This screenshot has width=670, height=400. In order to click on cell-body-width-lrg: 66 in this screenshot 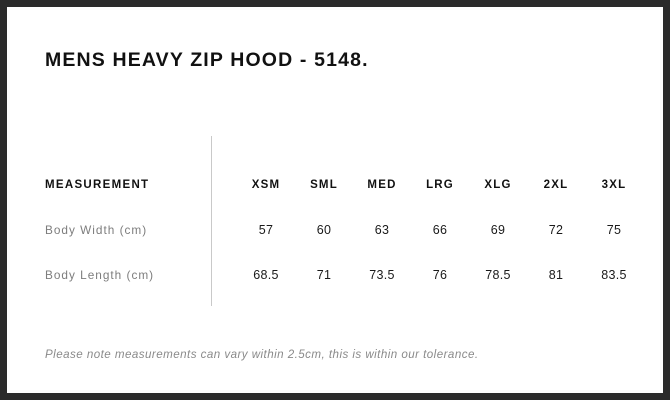, I will do `click(440, 229)`.